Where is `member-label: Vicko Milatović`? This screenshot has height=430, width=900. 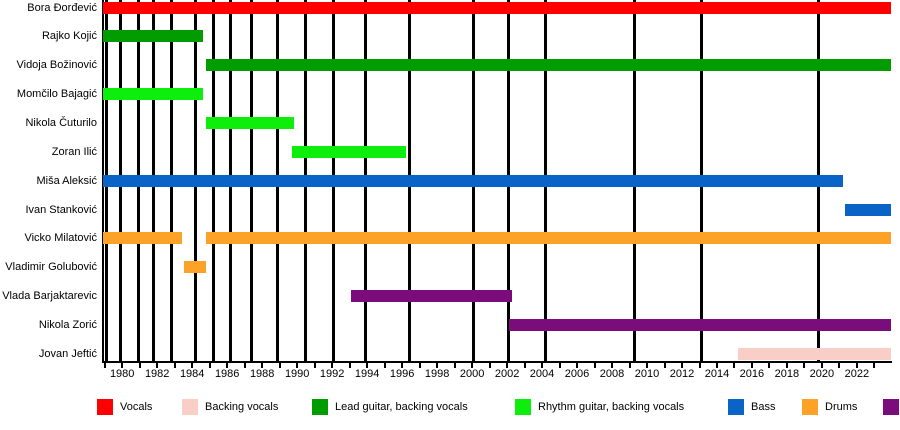
member-label: Vicko Milatović is located at coordinates (60, 238).